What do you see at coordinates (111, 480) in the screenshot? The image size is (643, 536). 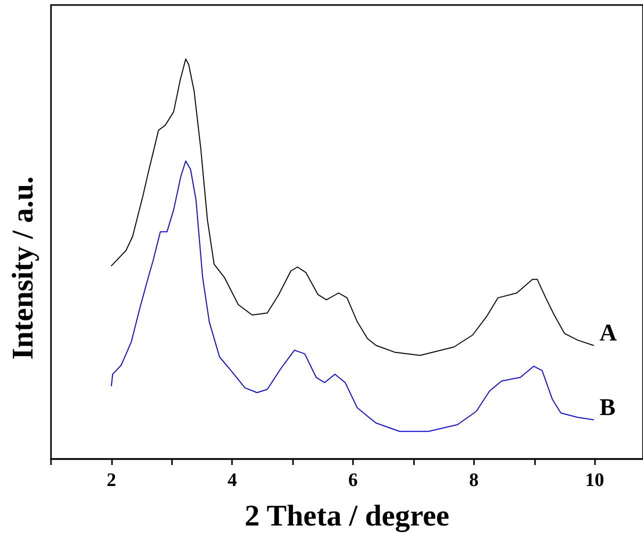 I see `x-tick-label: 2` at bounding box center [111, 480].